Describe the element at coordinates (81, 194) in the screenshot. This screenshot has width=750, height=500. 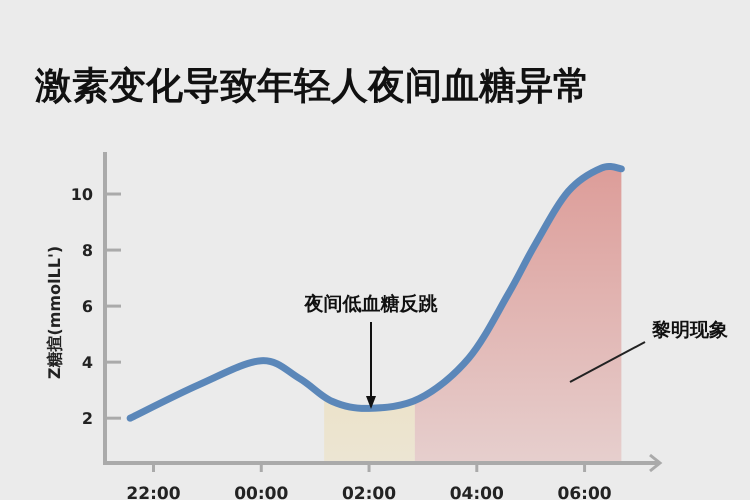
I see `y-tick-label: 10` at that location.